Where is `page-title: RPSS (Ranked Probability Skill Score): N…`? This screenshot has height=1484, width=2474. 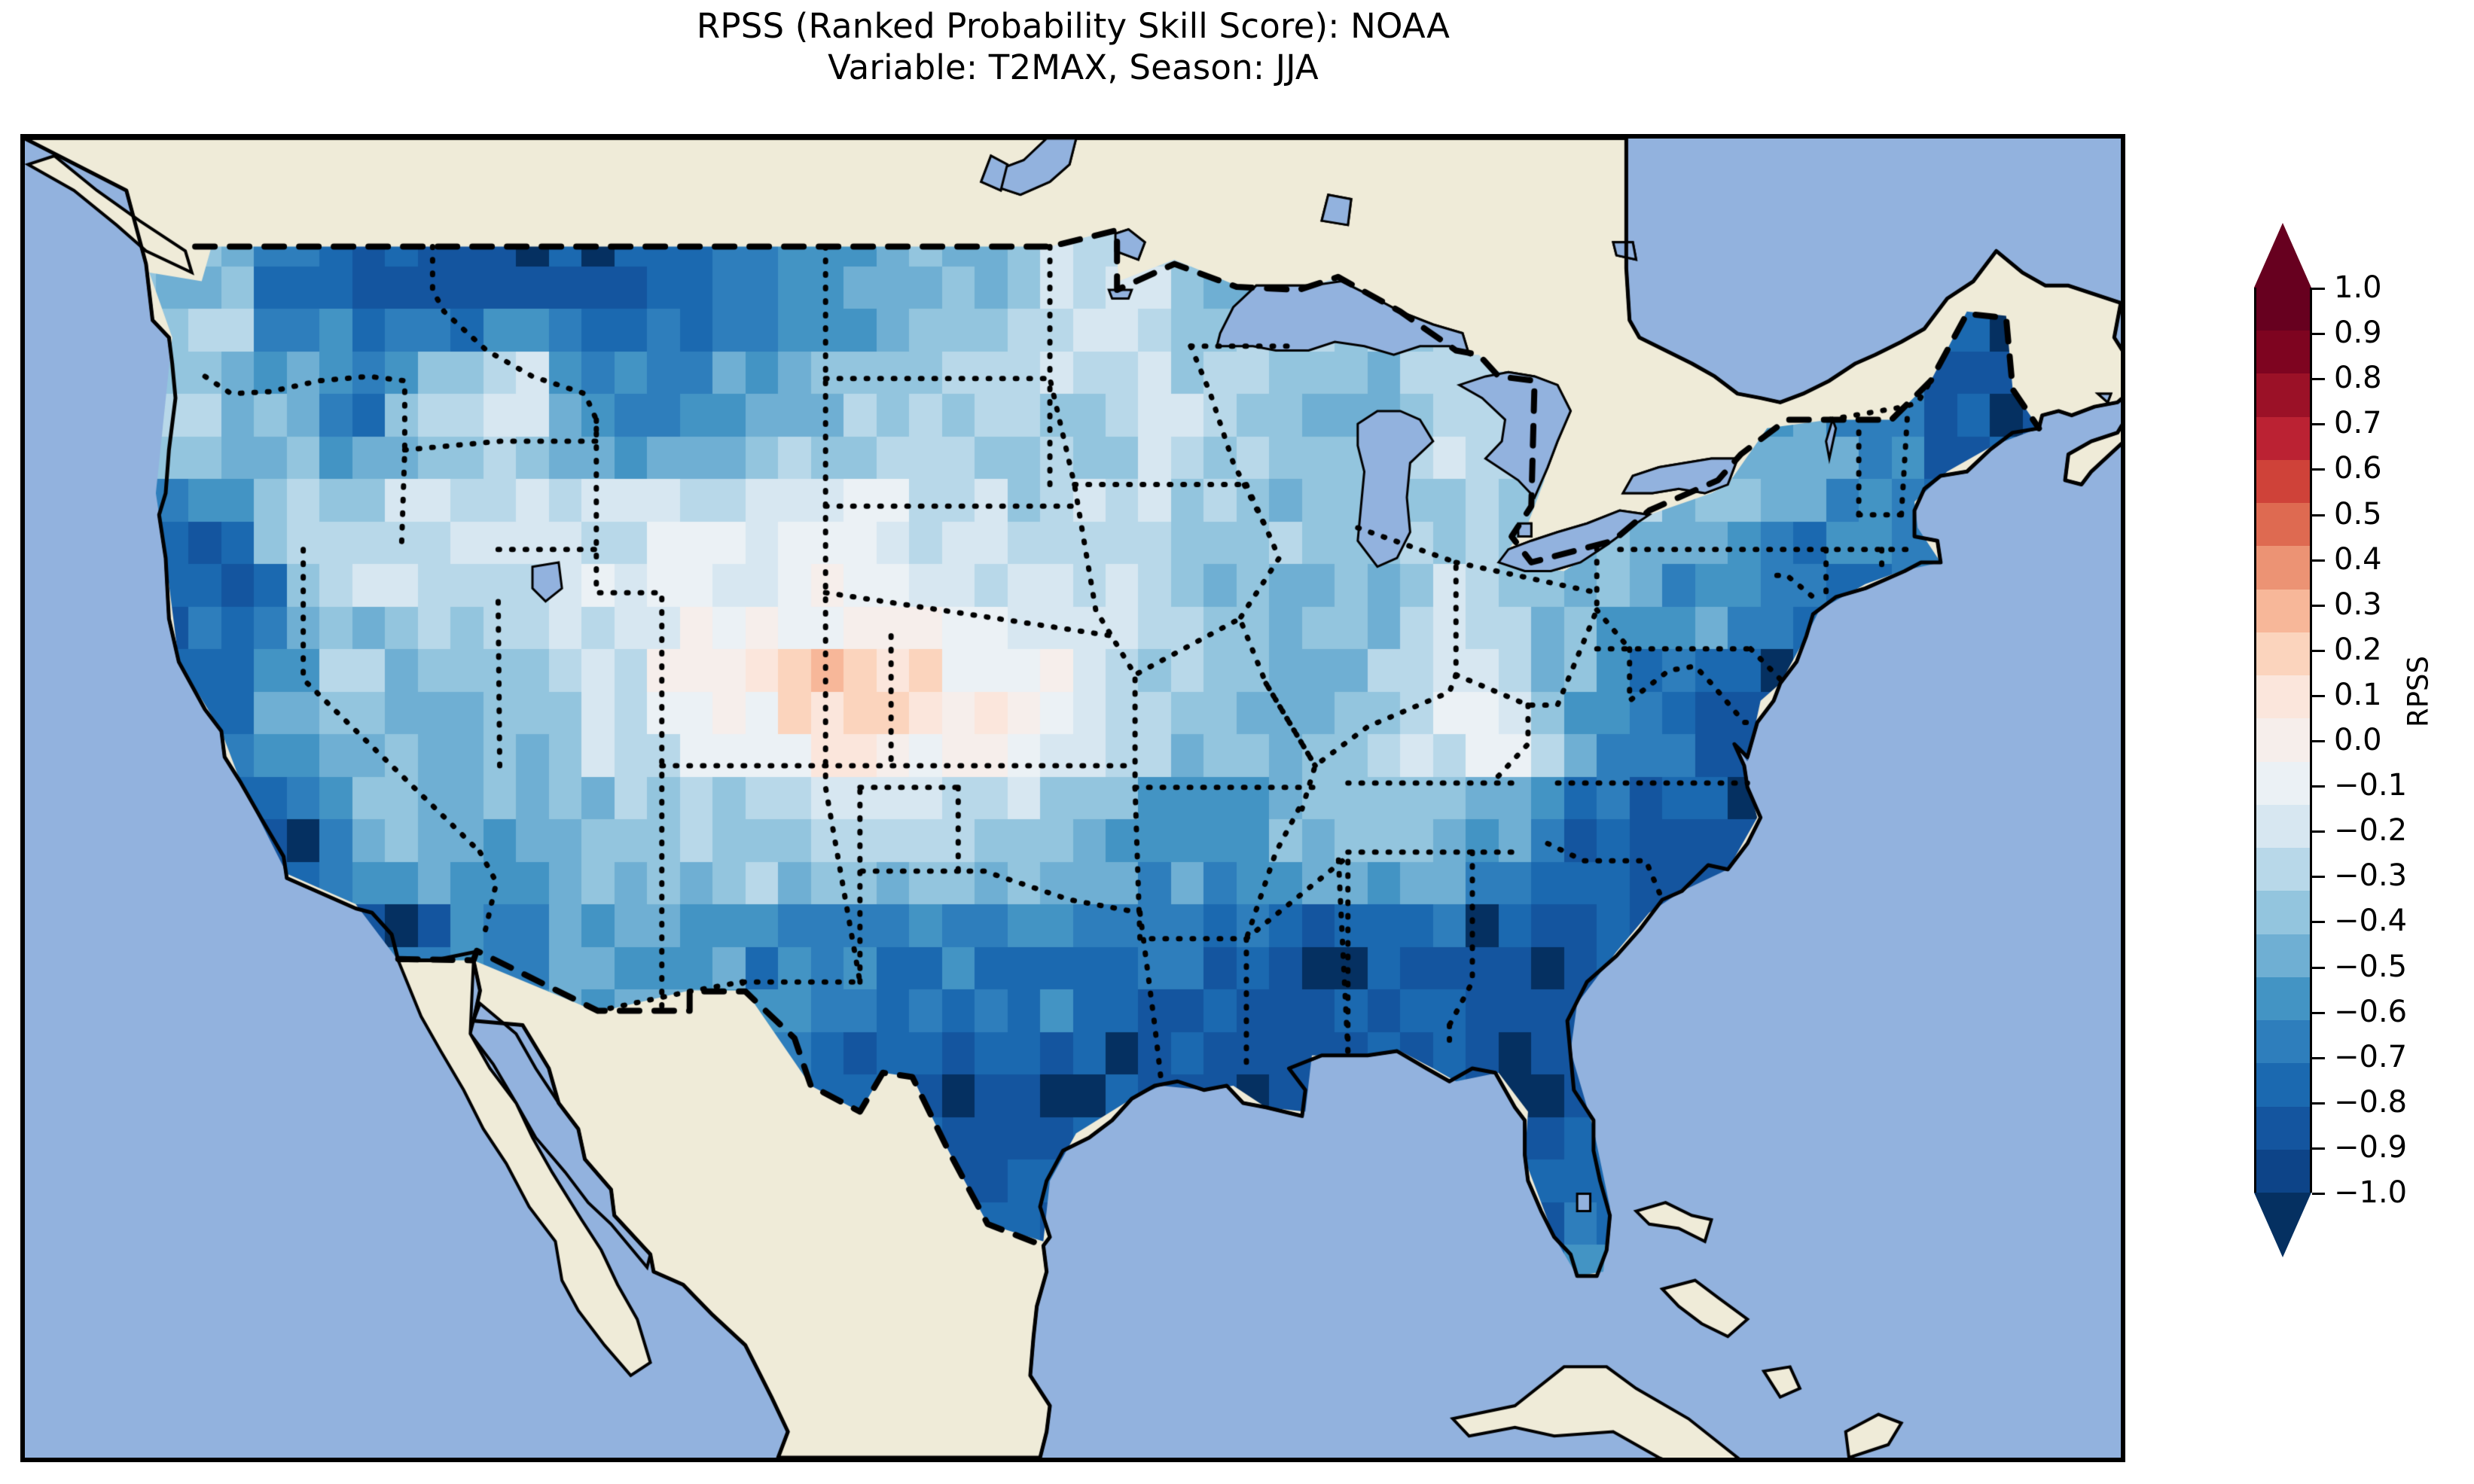
page-title: RPSS (Ranked Probability Skill Score): N… is located at coordinates (1073, 44).